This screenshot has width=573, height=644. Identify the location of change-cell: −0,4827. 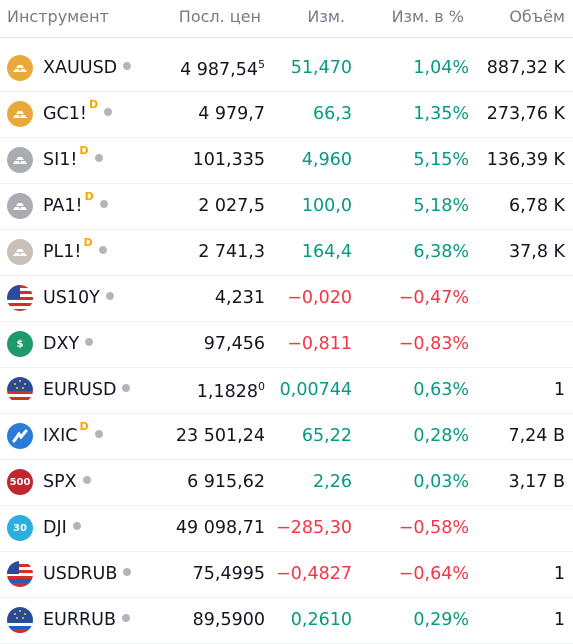
(314, 574).